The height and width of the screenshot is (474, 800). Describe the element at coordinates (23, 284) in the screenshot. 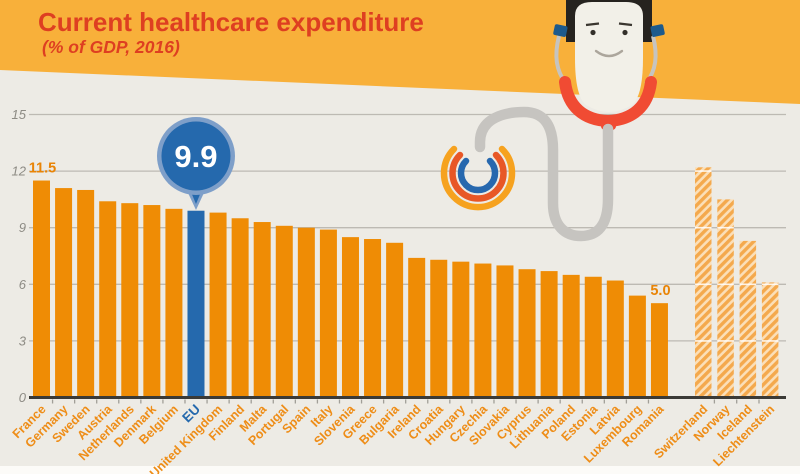

I see `y-tick-label-6: 6` at that location.